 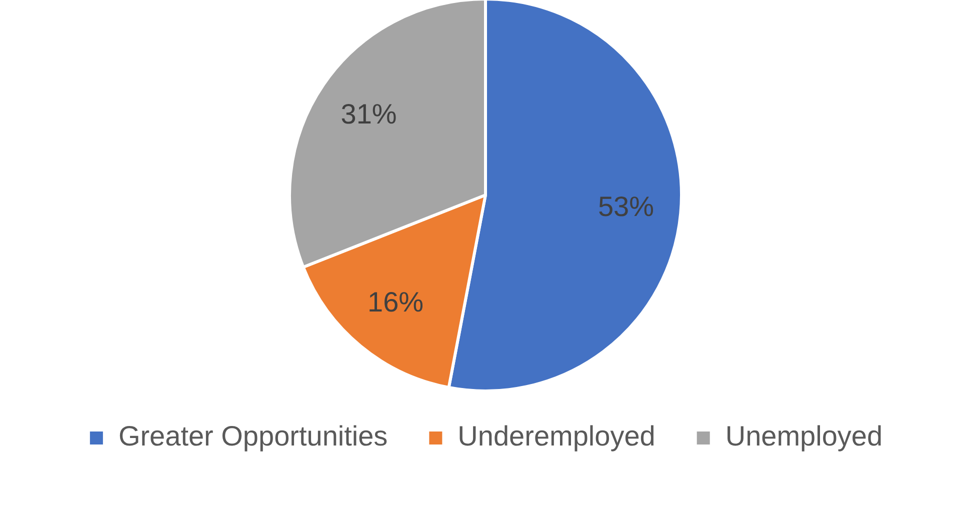 I want to click on legend-label: Unemployed, so click(x=804, y=436).